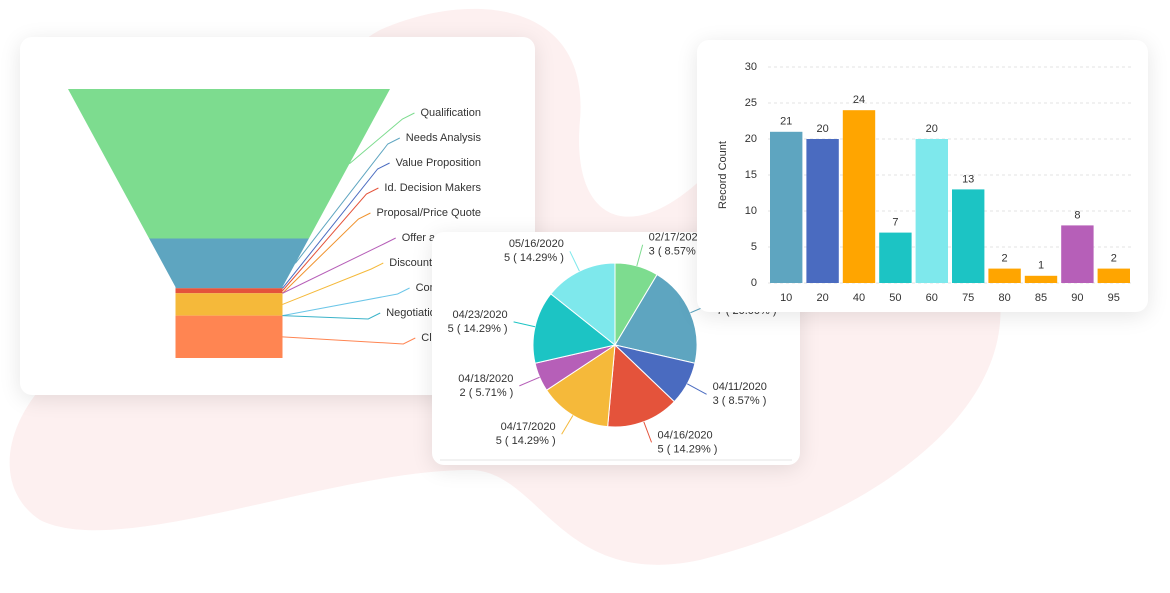 The width and height of the screenshot is (1170, 593). Describe the element at coordinates (751, 67) in the screenshot. I see `y-tick-label: 30` at that location.